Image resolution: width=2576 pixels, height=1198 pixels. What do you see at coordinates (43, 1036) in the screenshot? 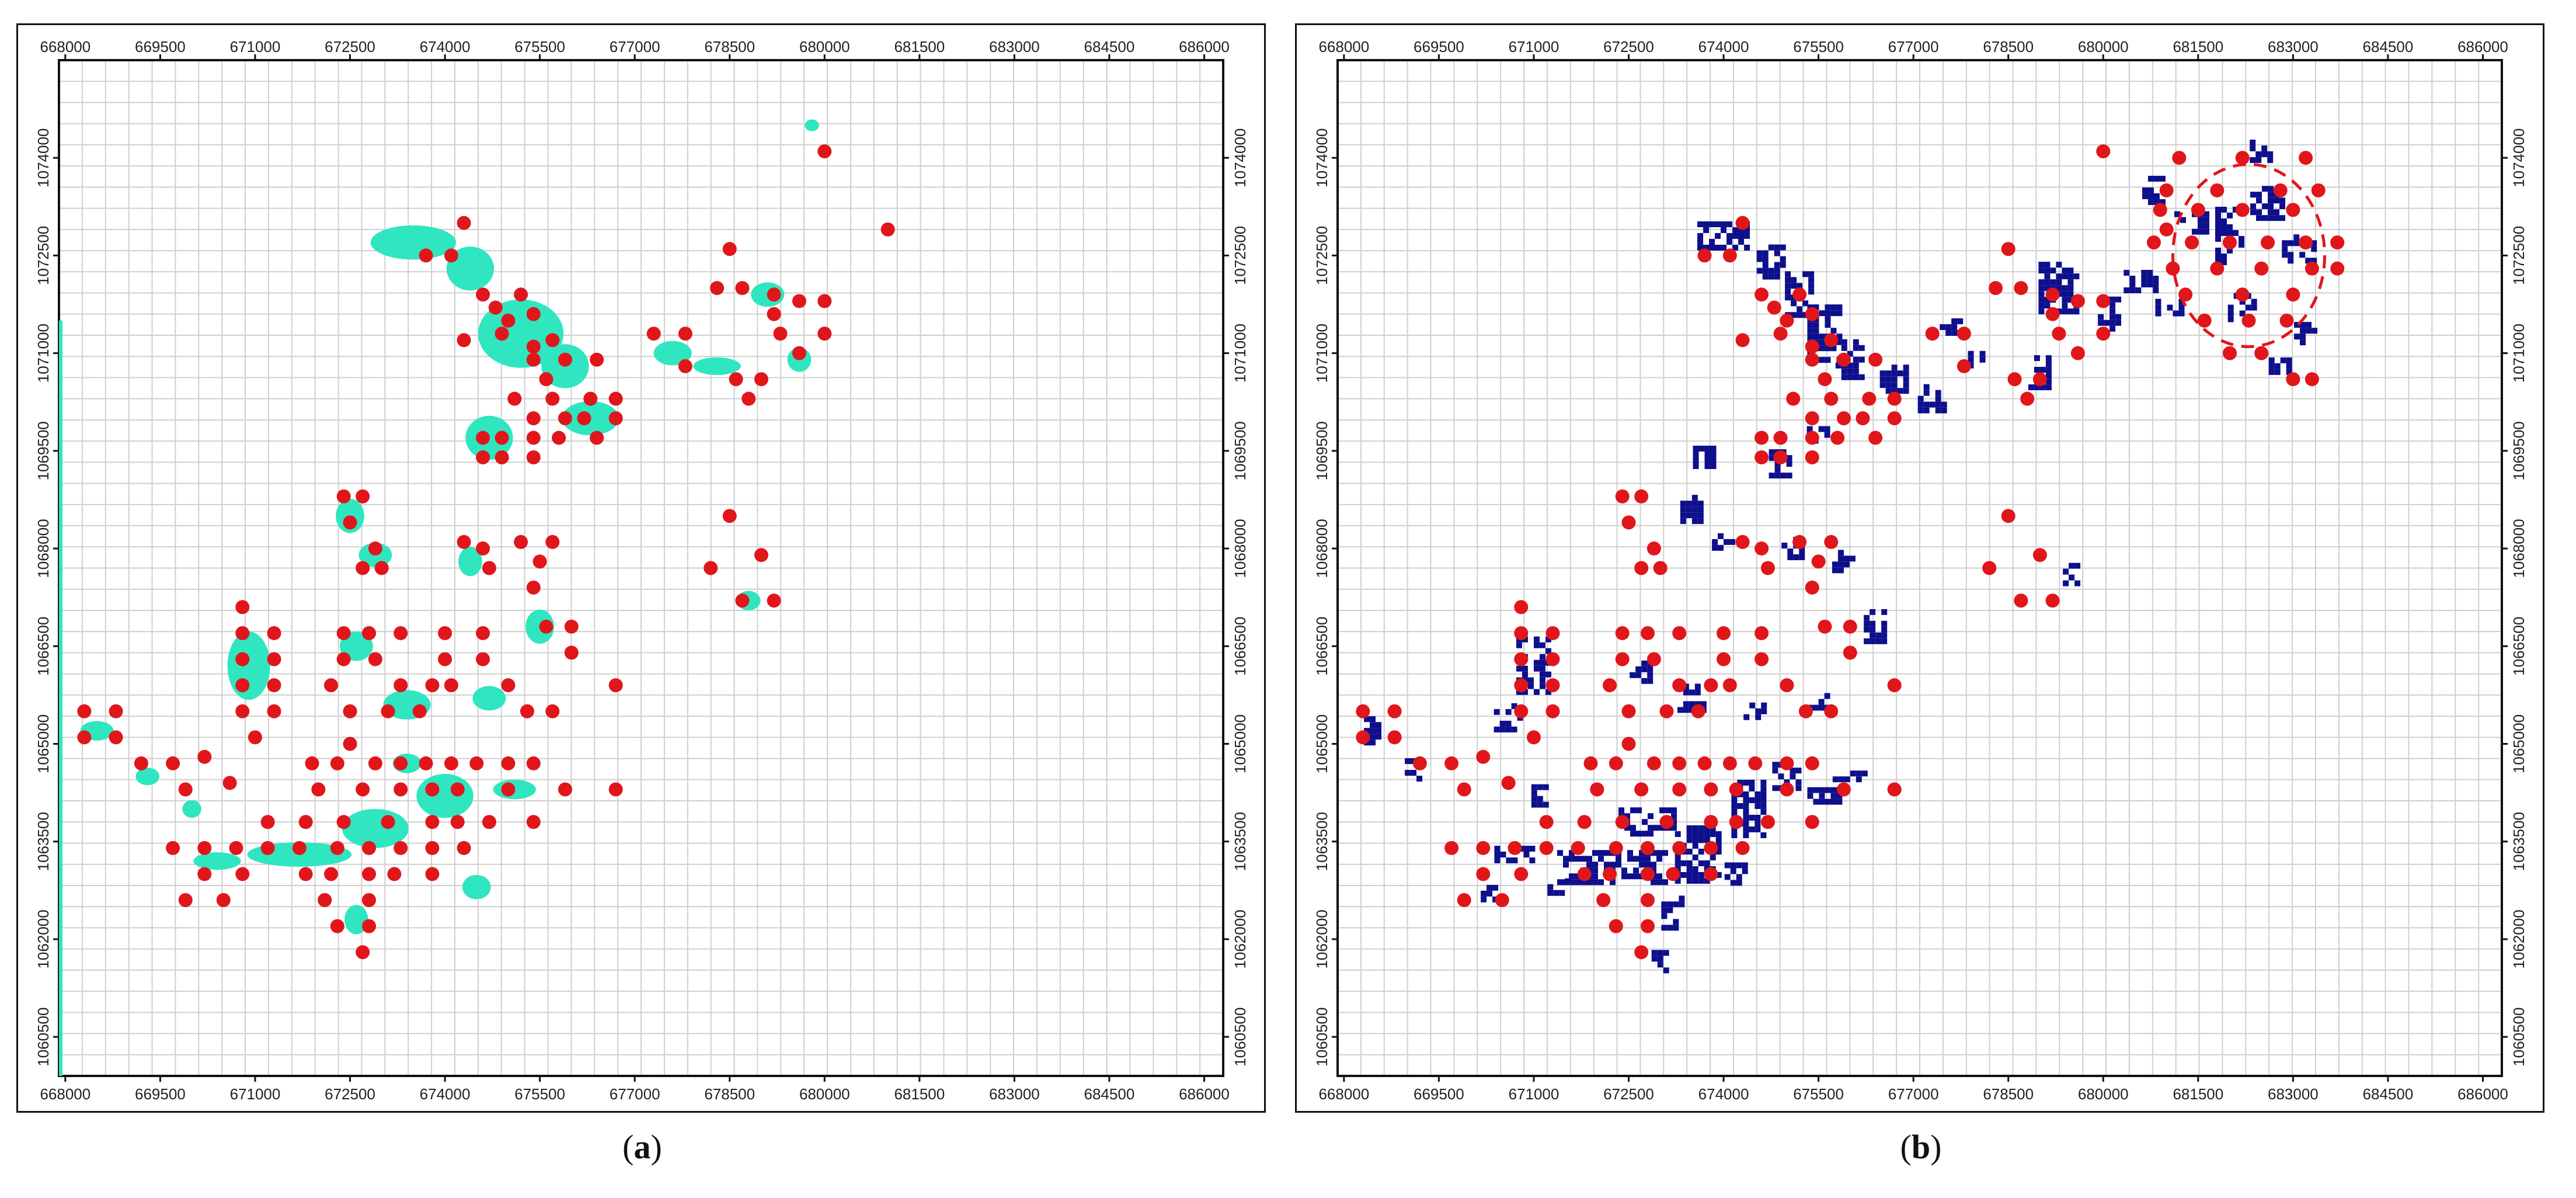
I see `map-a-y-tick-label-left: 1060500` at bounding box center [43, 1036].